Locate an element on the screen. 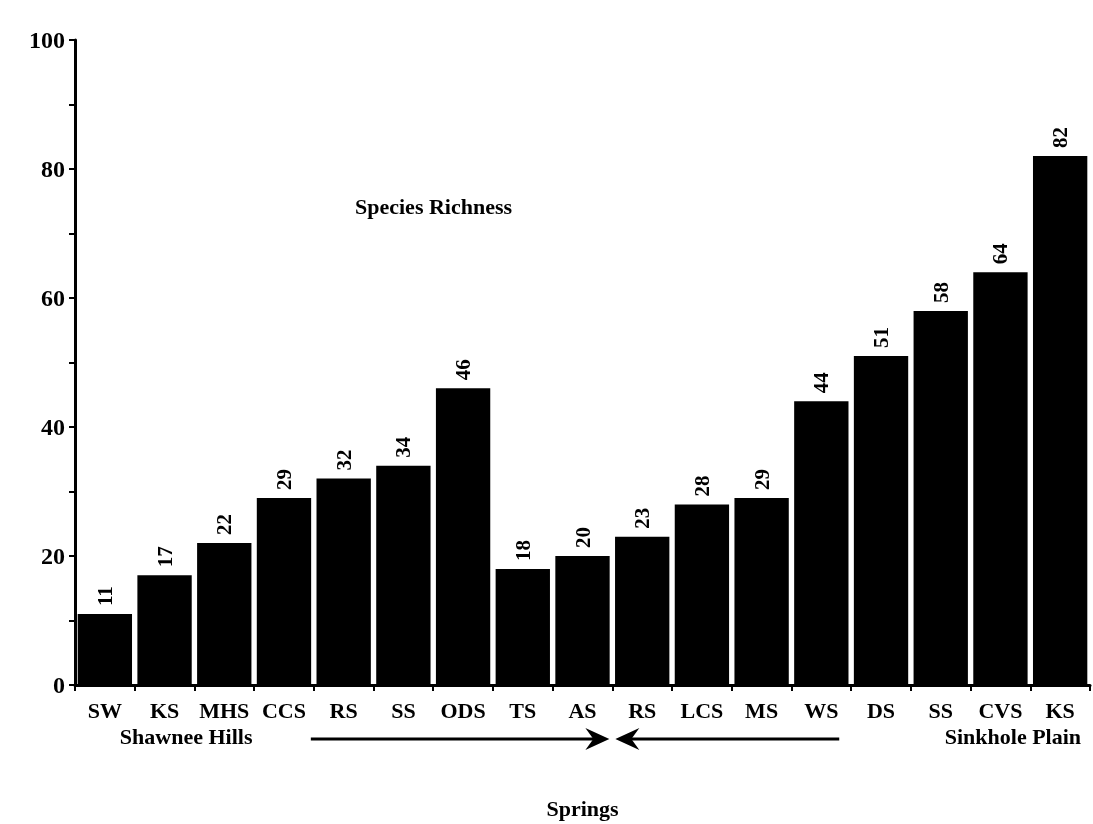  data-label: 44 is located at coordinates (821, 382).